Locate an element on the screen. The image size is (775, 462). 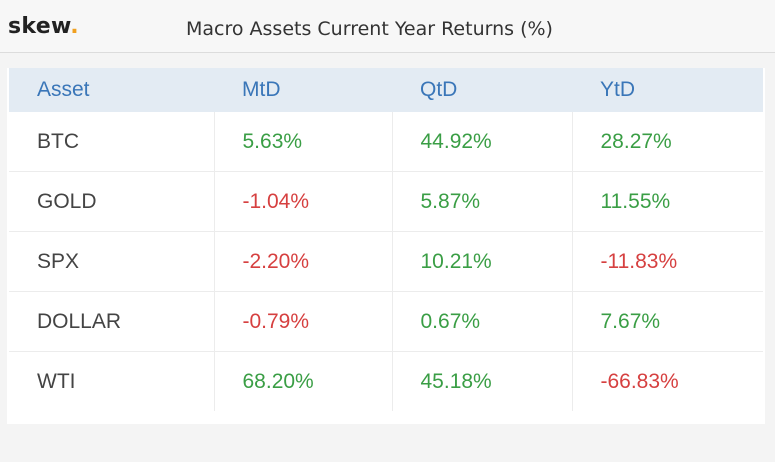
mtd-cell: -1.04% is located at coordinates (302, 201).